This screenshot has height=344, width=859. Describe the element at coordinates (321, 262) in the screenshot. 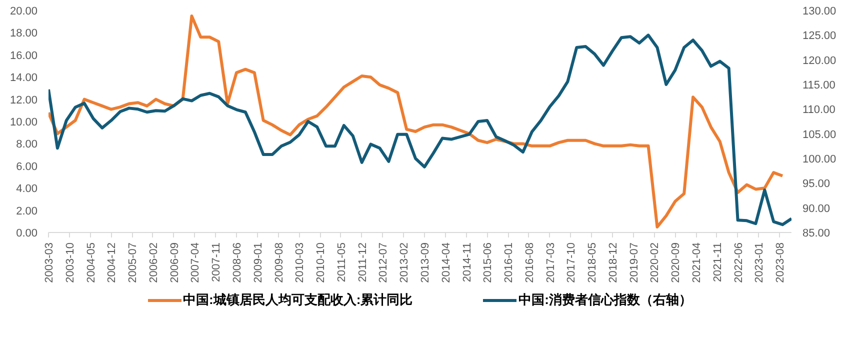

I see `x-tick-label: 2010-10` at that location.